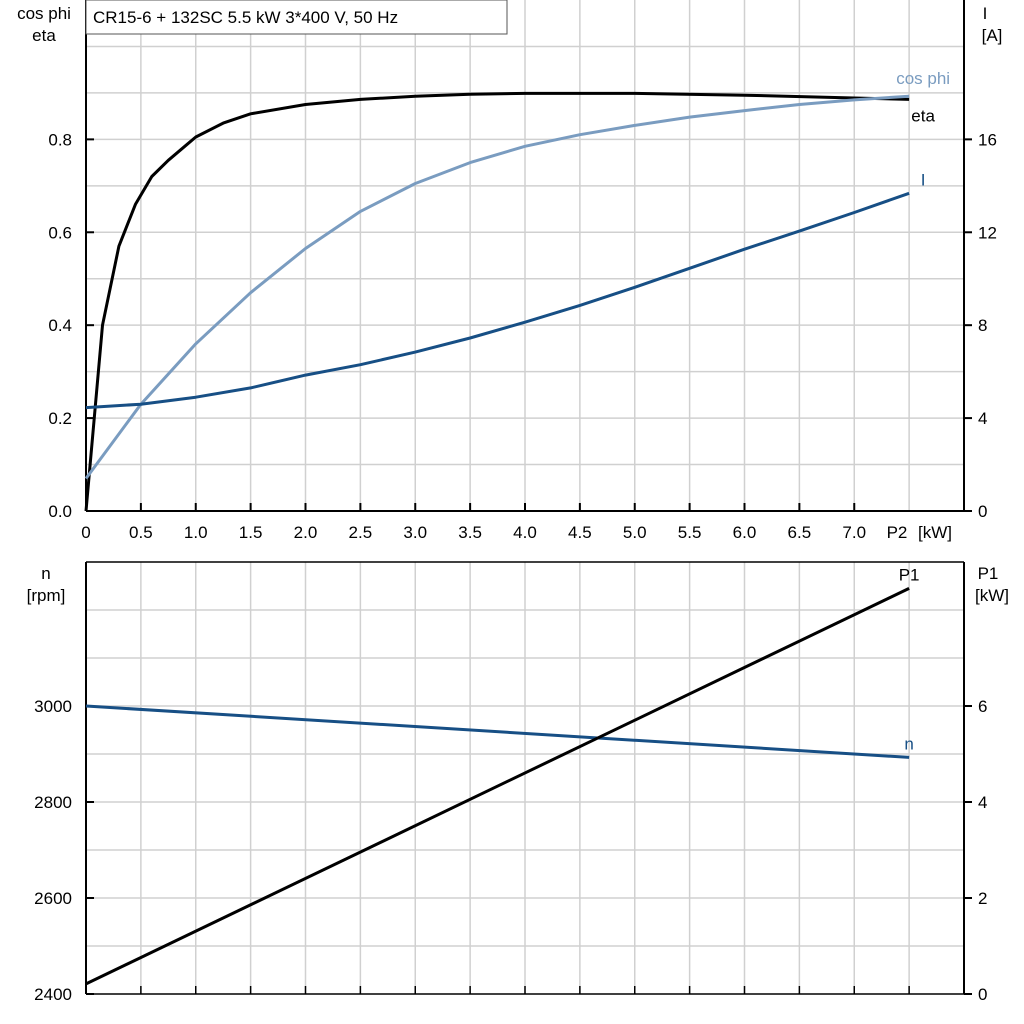 The width and height of the screenshot is (1024, 1024). What do you see at coordinates (923, 78) in the screenshot?
I see `series-label-cos-phi: cos phi` at bounding box center [923, 78].